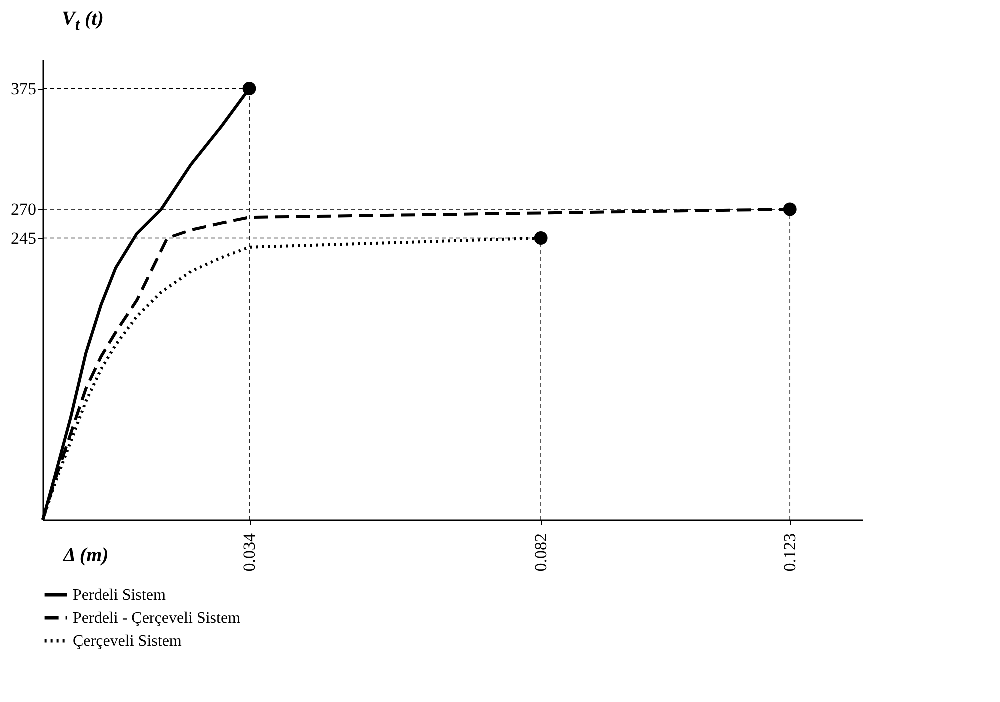 The width and height of the screenshot is (1000, 702). What do you see at coordinates (23, 238) in the screenshot?
I see `y-tick-label: 245` at bounding box center [23, 238].